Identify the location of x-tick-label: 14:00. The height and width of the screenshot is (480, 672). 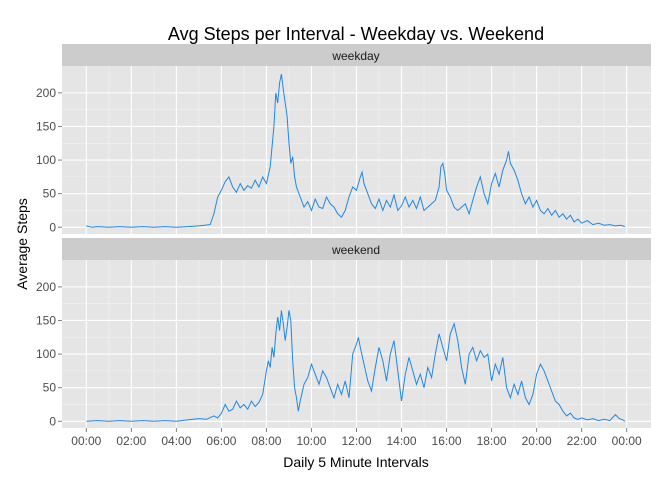
(402, 441).